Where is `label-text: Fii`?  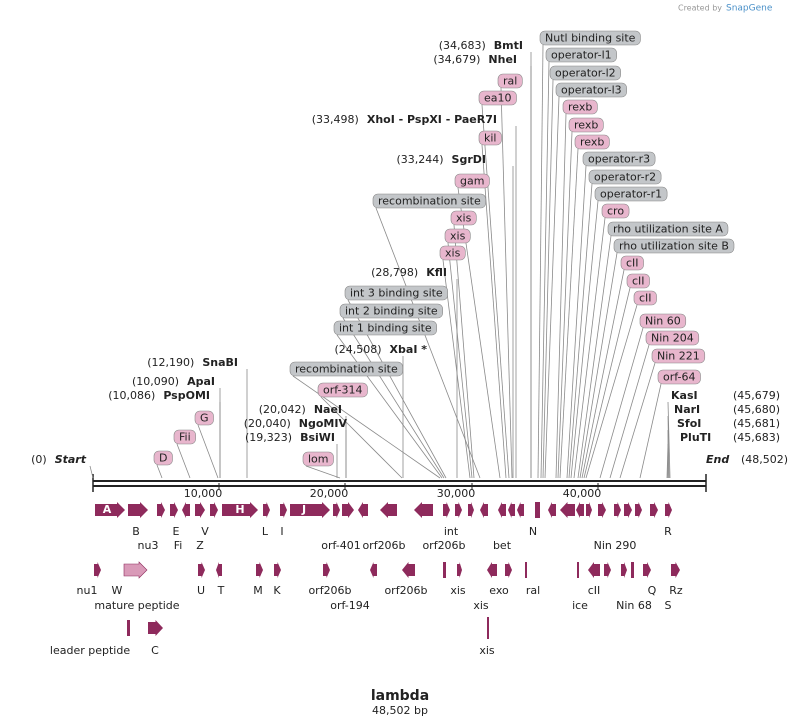
label-text: Fii is located at coordinates (185, 437).